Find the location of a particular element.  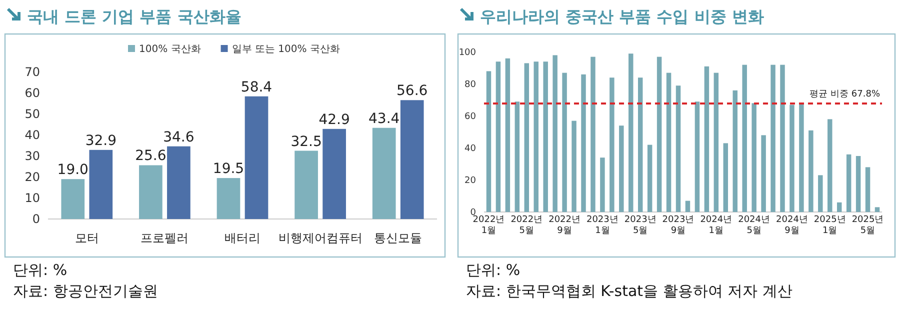

x-tick-label: 모터 is located at coordinates (86, 238).